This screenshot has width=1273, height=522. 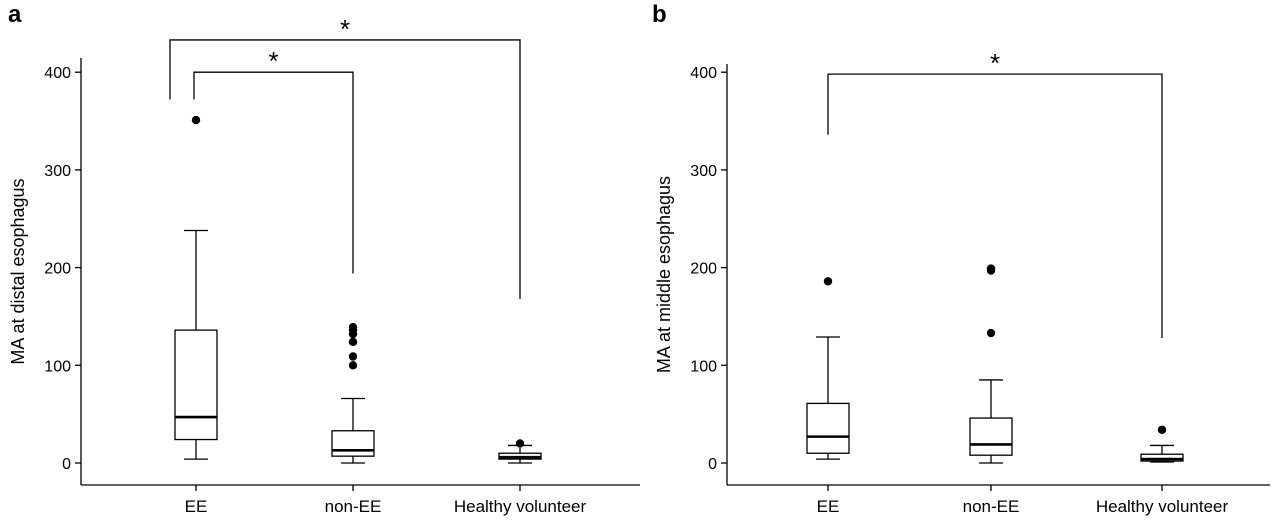 What do you see at coordinates (18, 271) in the screenshot?
I see `y-axis-title: MA at distal esophagus` at bounding box center [18, 271].